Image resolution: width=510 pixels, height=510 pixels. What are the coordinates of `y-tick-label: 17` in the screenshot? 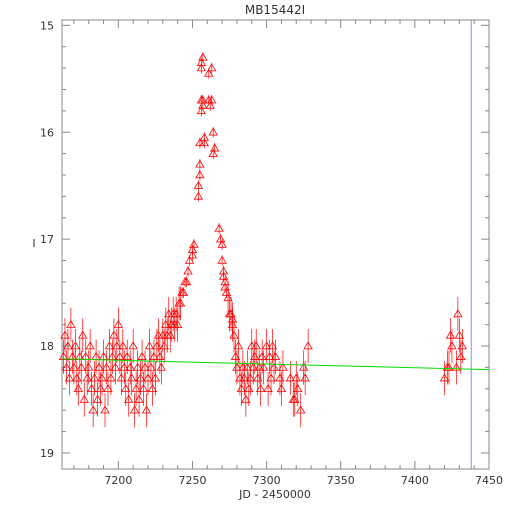 It's located at (47, 239).